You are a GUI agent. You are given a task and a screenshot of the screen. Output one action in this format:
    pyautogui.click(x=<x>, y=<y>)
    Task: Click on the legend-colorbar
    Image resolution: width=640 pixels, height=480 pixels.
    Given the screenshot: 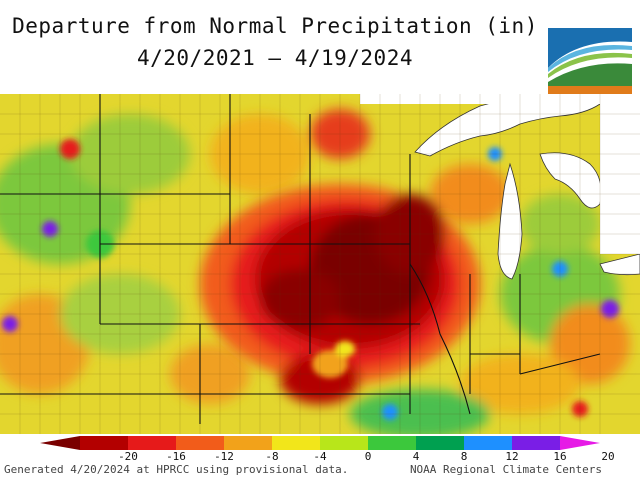 What is the action you would take?
    pyautogui.click(x=320, y=443)
    